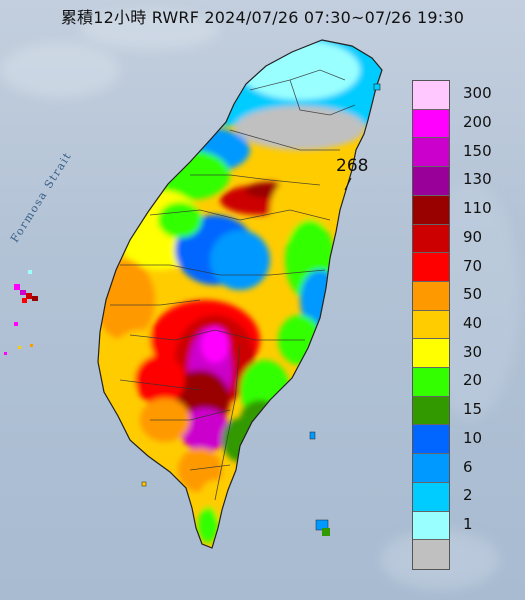 The image size is (525, 600). What do you see at coordinates (21, 312) in the screenshot?
I see `penghu-islands` at bounding box center [21, 312].